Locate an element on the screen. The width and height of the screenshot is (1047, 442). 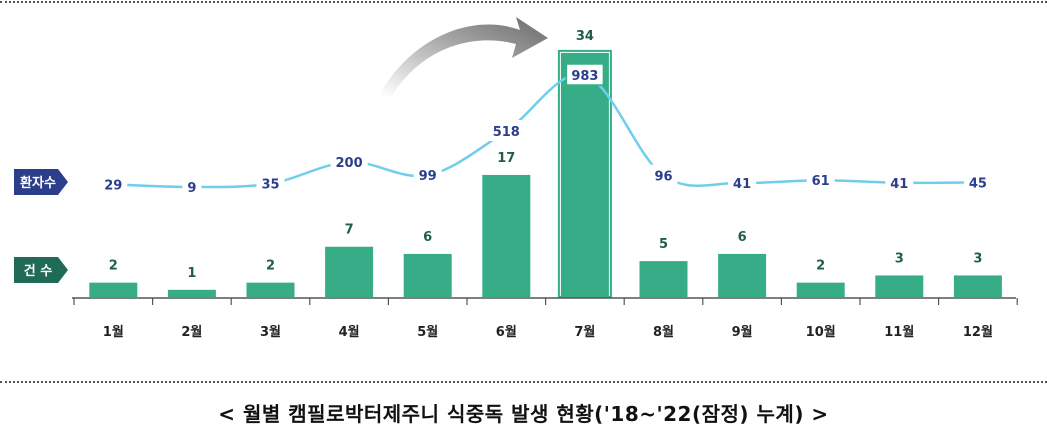
bar-1월 is located at coordinates (113, 289).